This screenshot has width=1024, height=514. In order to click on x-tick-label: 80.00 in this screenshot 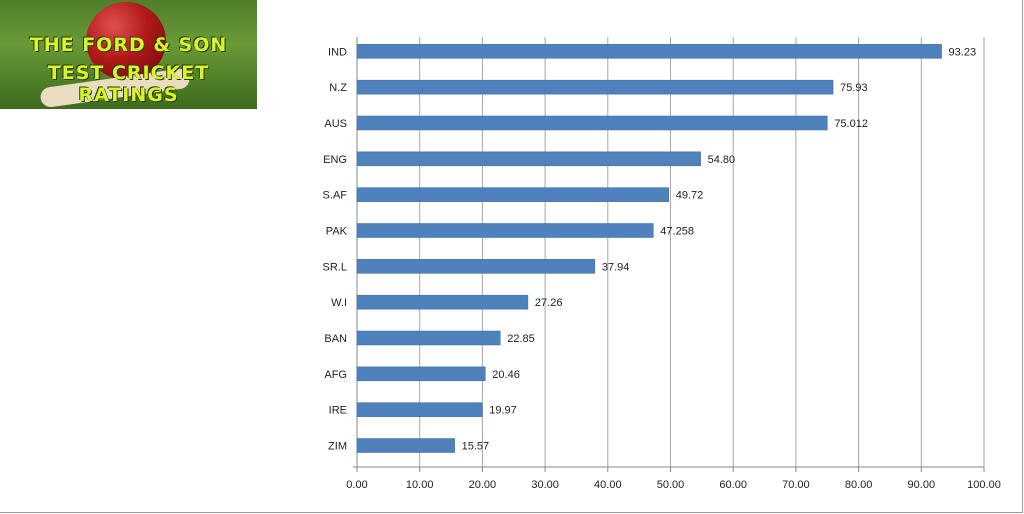, I will do `click(859, 485)`.